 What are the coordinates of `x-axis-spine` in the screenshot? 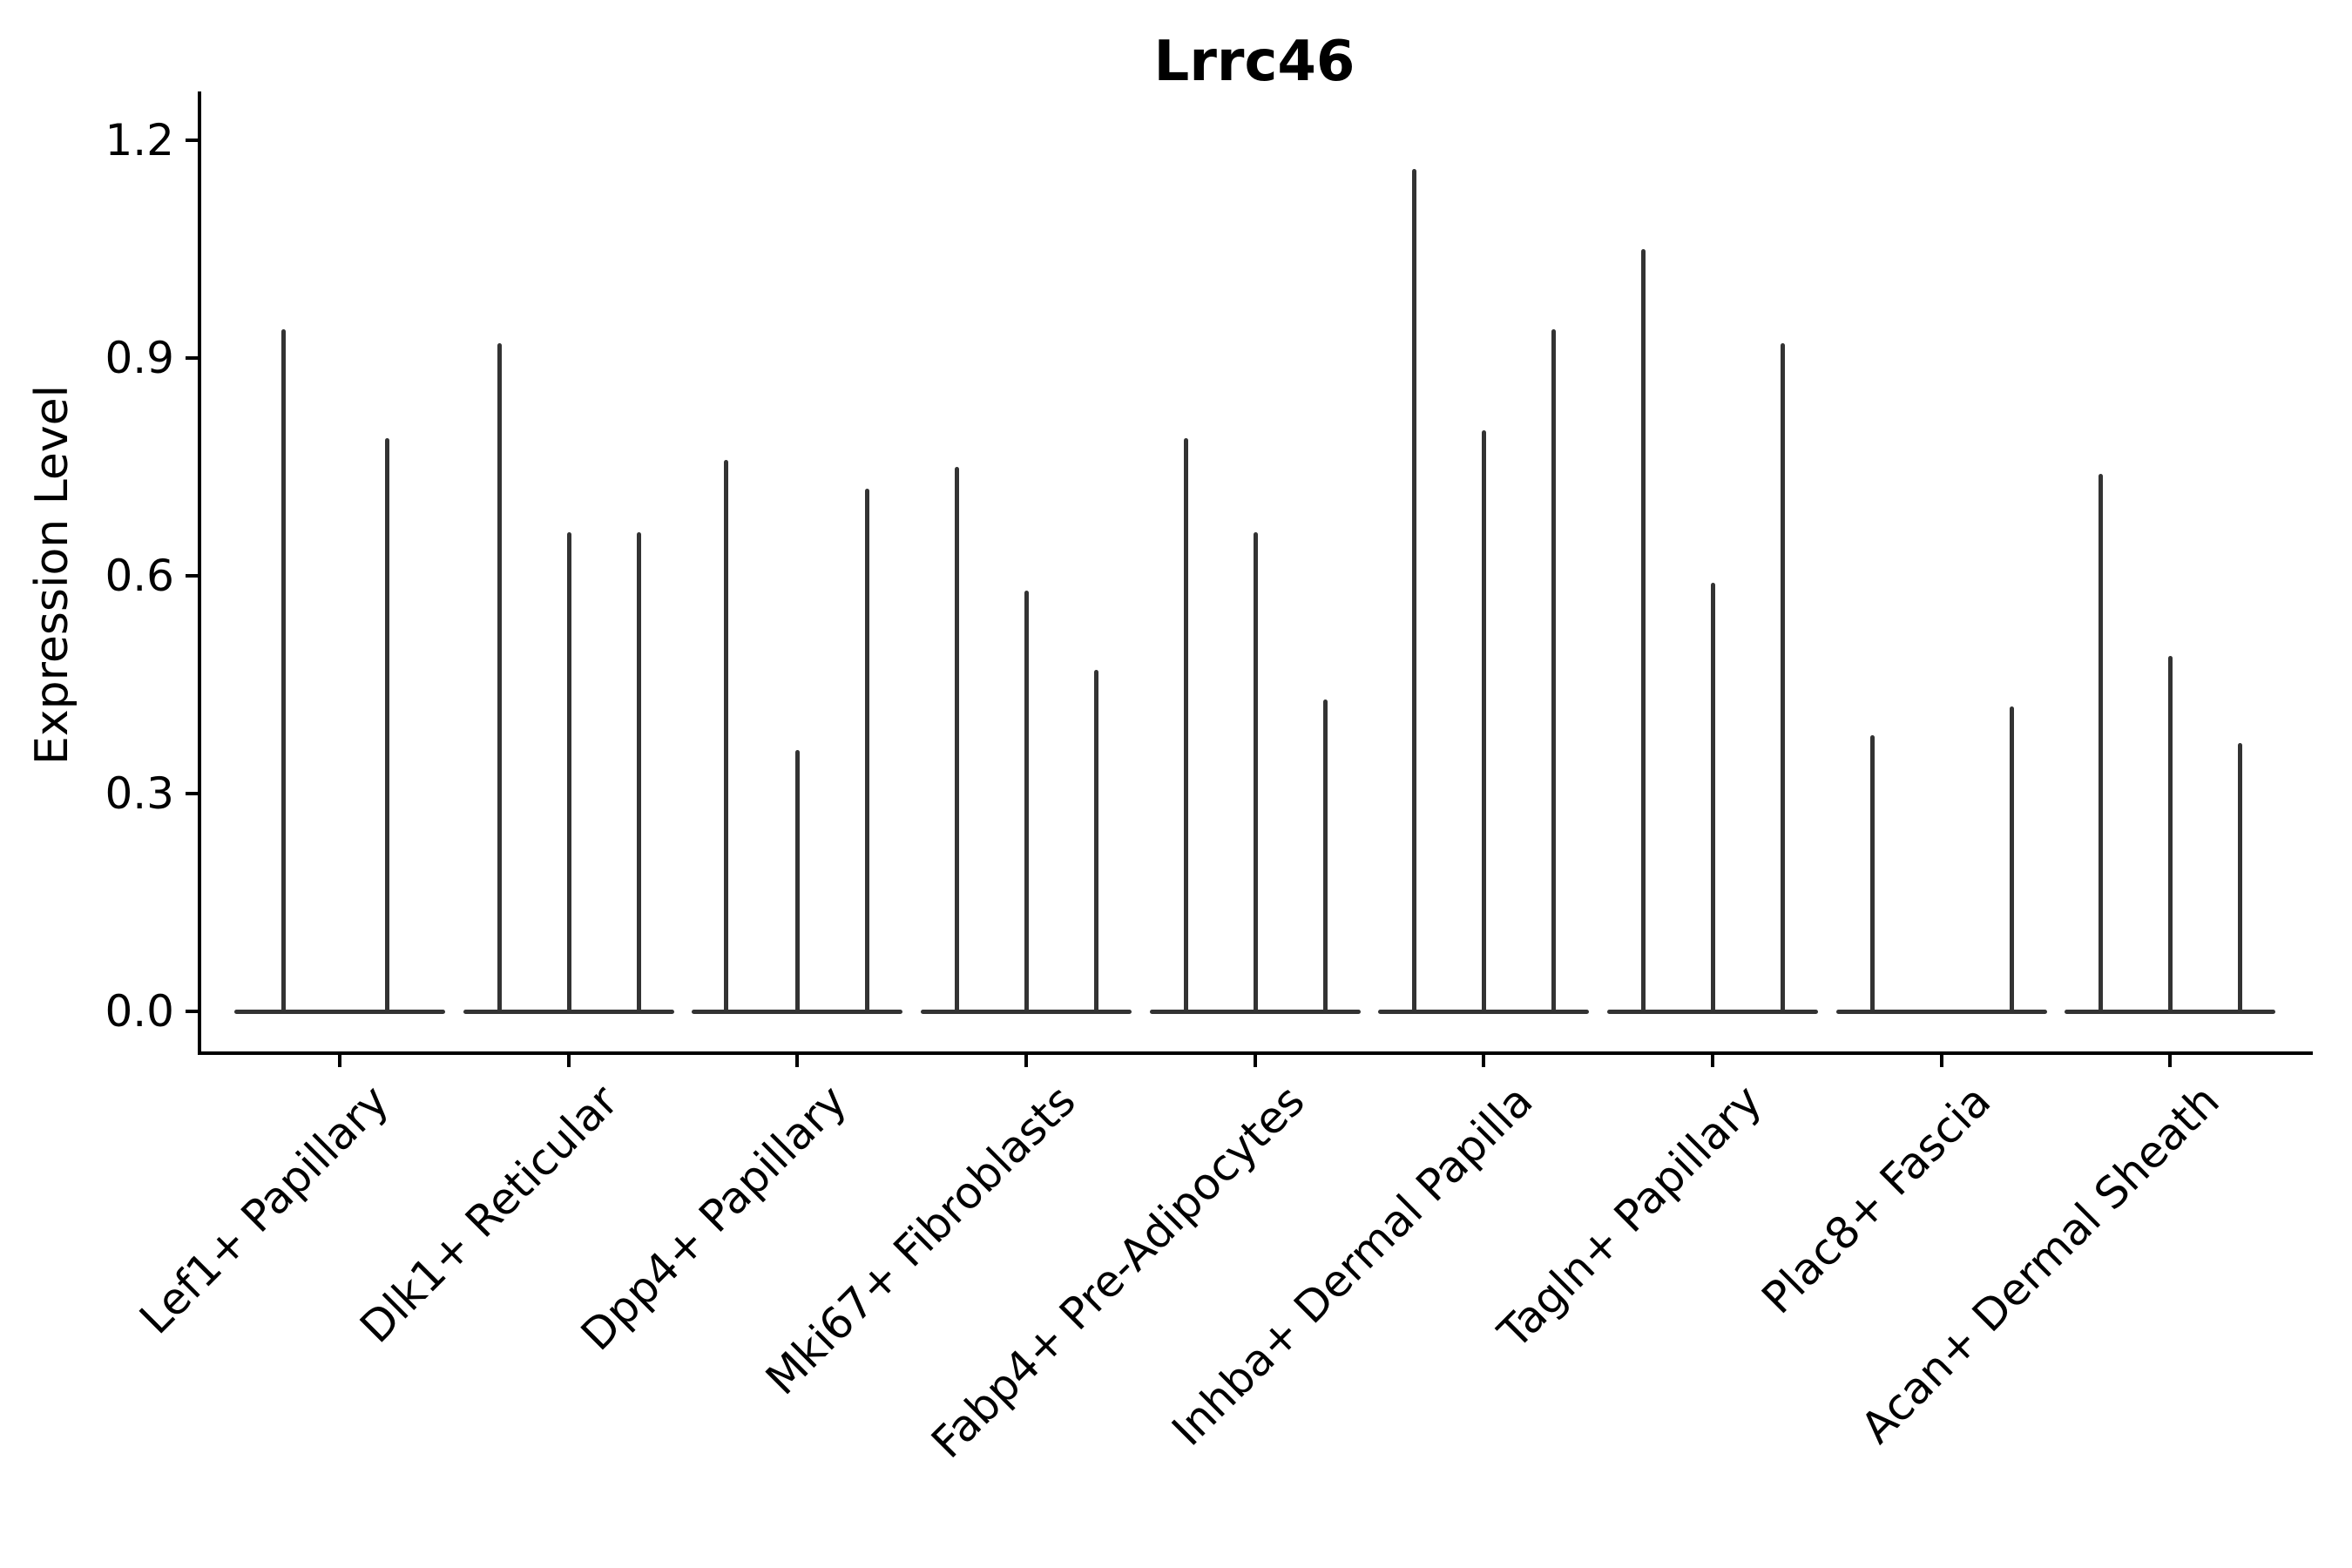 It's located at (1255, 1053).